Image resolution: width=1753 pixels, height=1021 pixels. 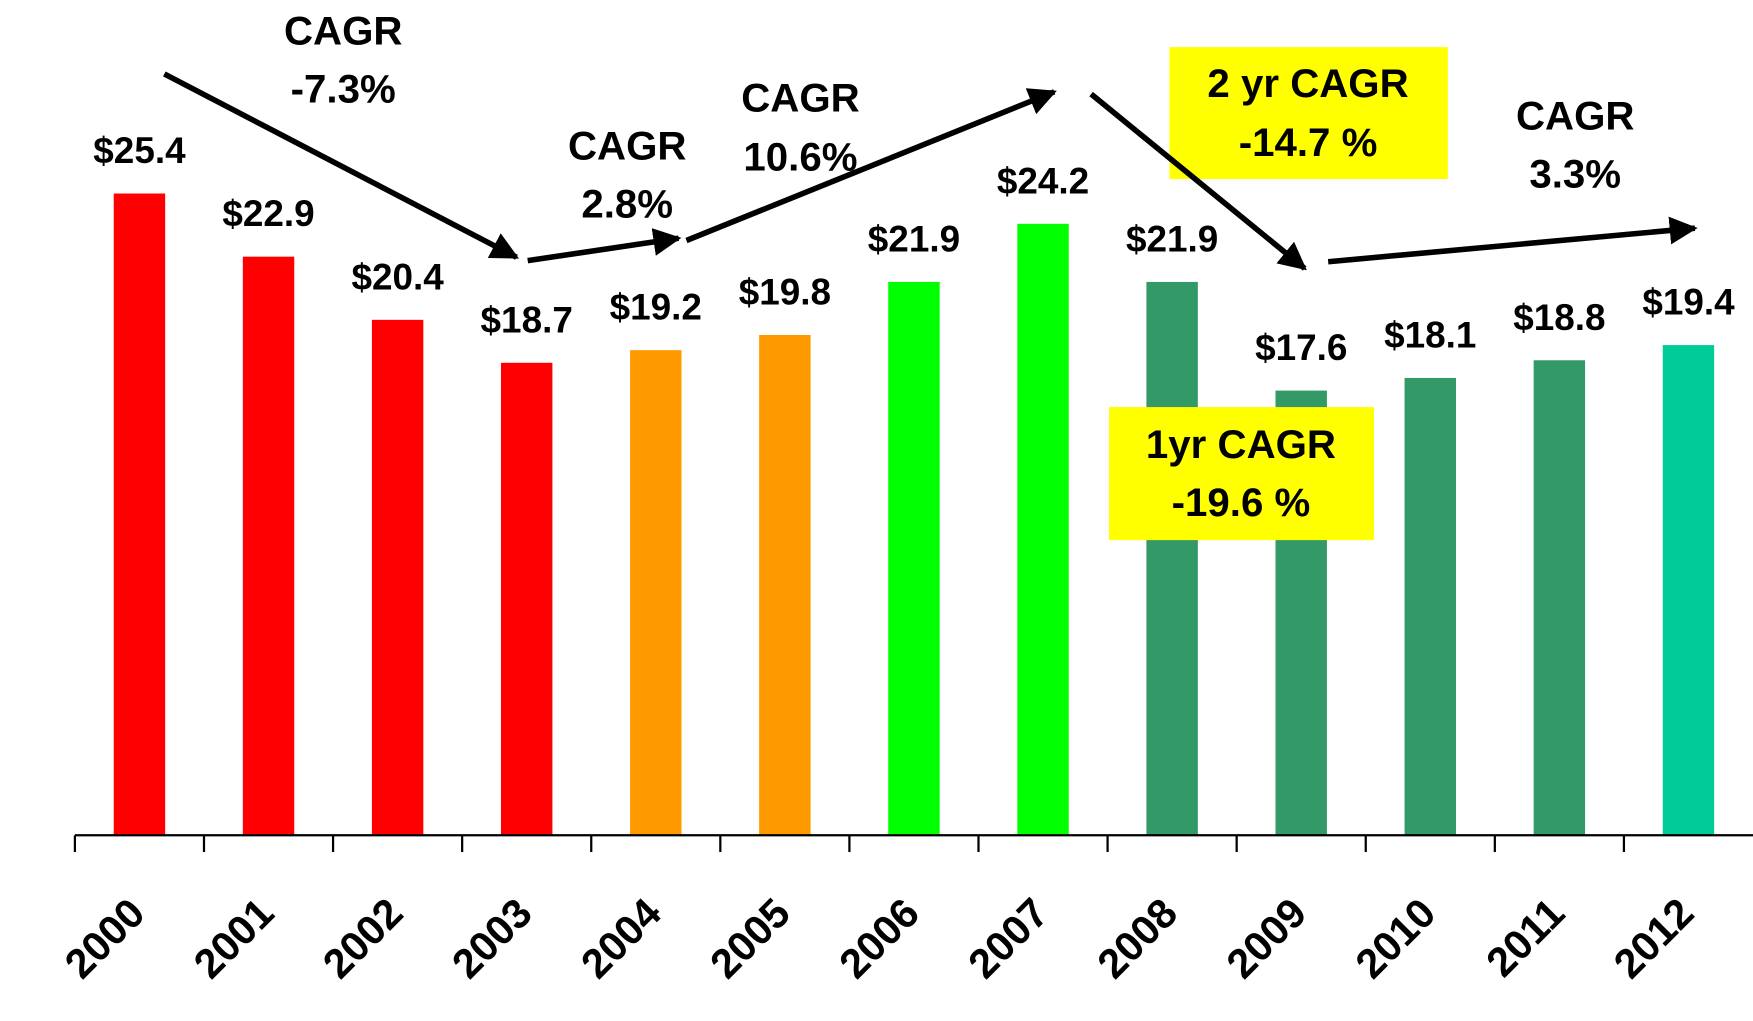 What do you see at coordinates (1559, 317) in the screenshot?
I see `value-label: $18.8` at bounding box center [1559, 317].